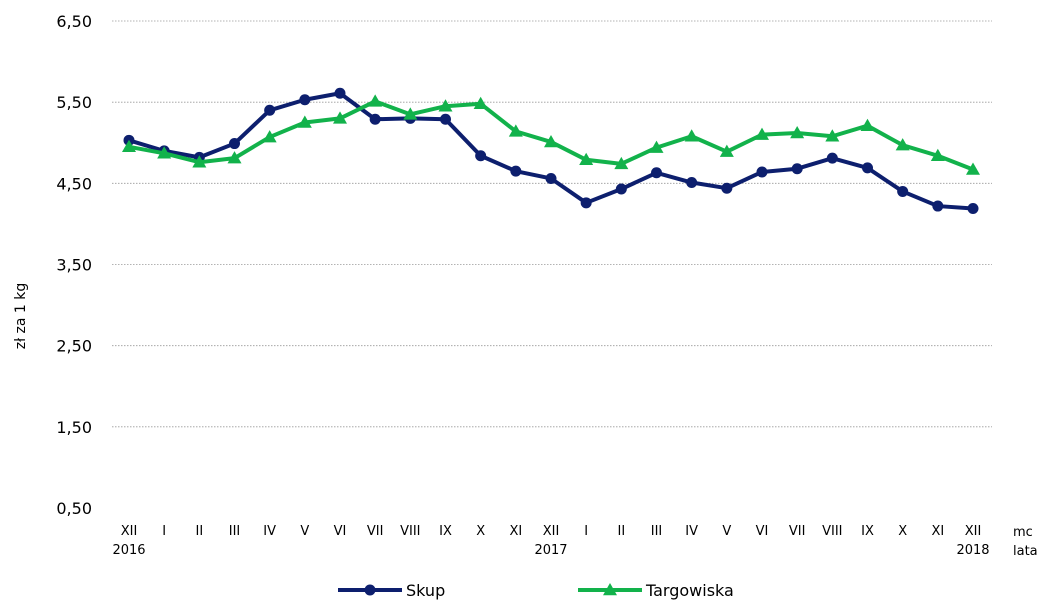 The width and height of the screenshot is (1045, 601). I want to click on legend: Skup Targowiska, so click(536, 590).